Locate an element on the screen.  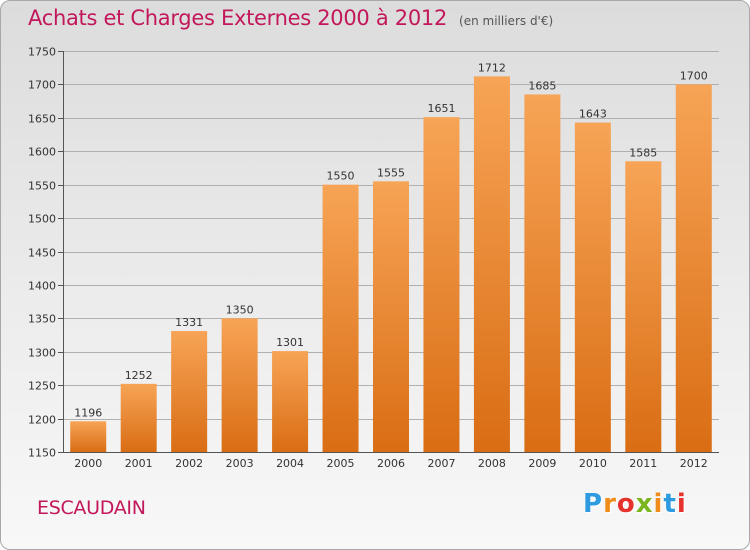
logo-letter: x is located at coordinates (644, 504).